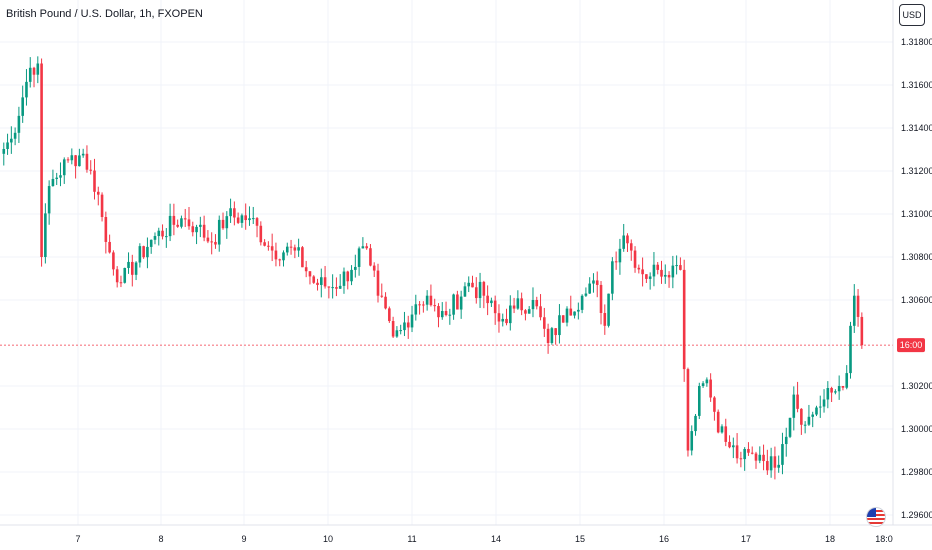 The height and width of the screenshot is (550, 932). Describe the element at coordinates (104, 14) in the screenshot. I see `chart-title: British Pound / U.S. Dollar, 1h, FXOPEN` at that location.